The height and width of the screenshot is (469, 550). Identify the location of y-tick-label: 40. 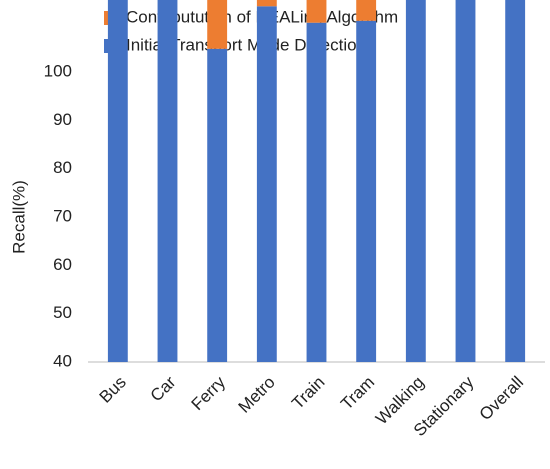
(62, 360).